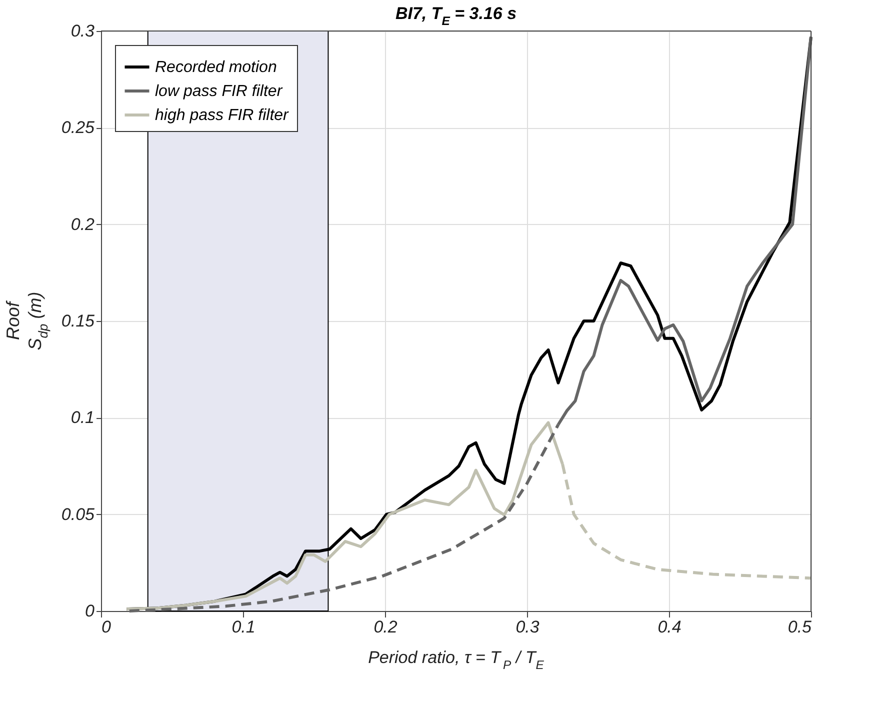 Image resolution: width=896 pixels, height=704 pixels. Describe the element at coordinates (386, 627) in the screenshot. I see `x-tick-label: 0.2` at that location.